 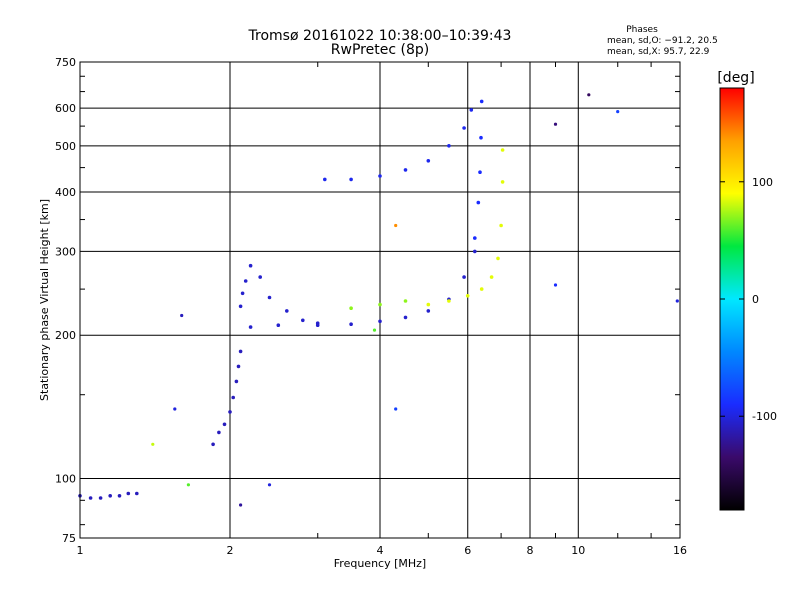 I want to click on x-tick-label: 10, so click(x=578, y=550).